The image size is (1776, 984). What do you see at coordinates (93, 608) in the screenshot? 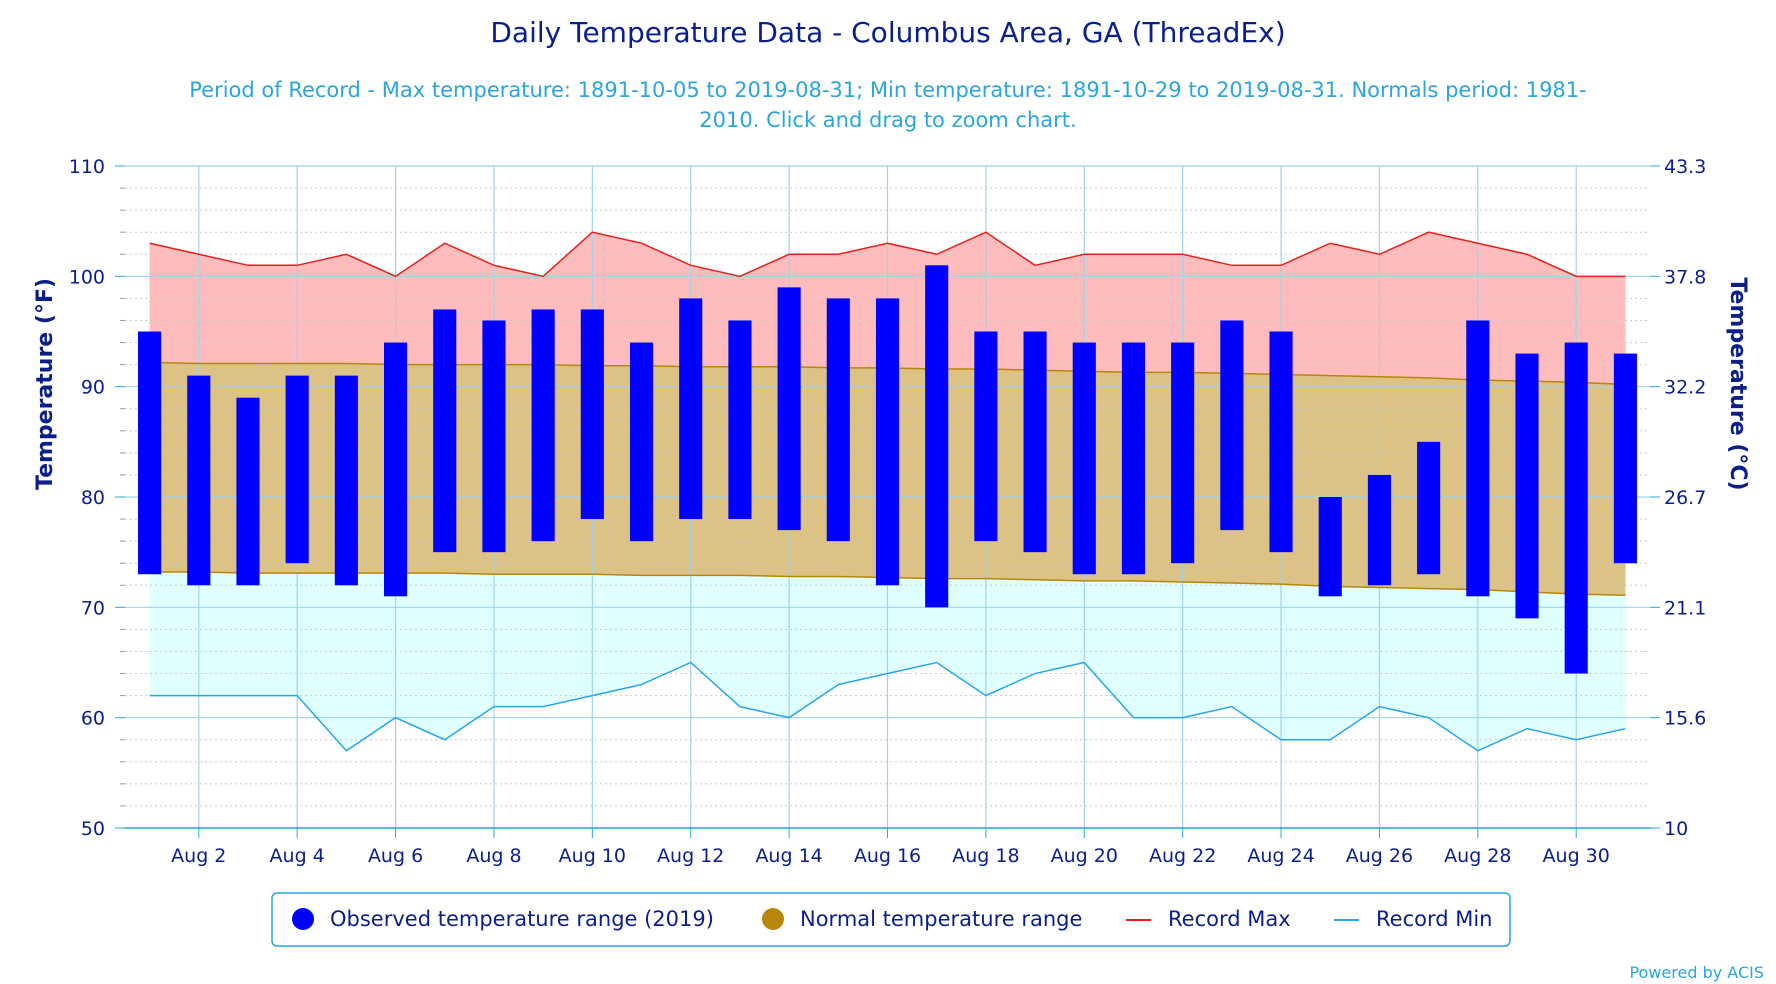
I see `y-tick-label-left: 70` at bounding box center [93, 608].